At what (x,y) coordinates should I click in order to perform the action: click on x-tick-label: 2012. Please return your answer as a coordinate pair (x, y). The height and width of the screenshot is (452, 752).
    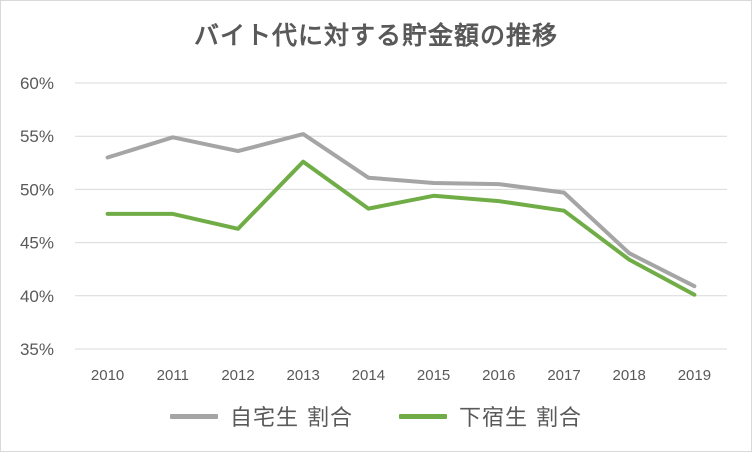
    Looking at the image, I should click on (237, 375).